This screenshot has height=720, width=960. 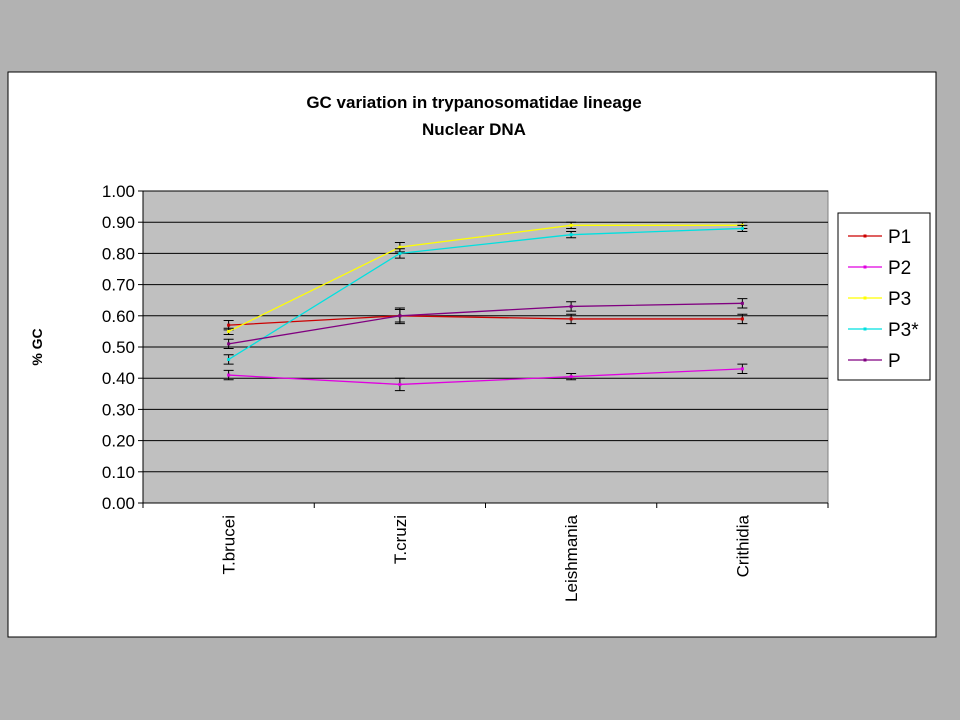 What do you see at coordinates (884, 296) in the screenshot?
I see `legend` at bounding box center [884, 296].